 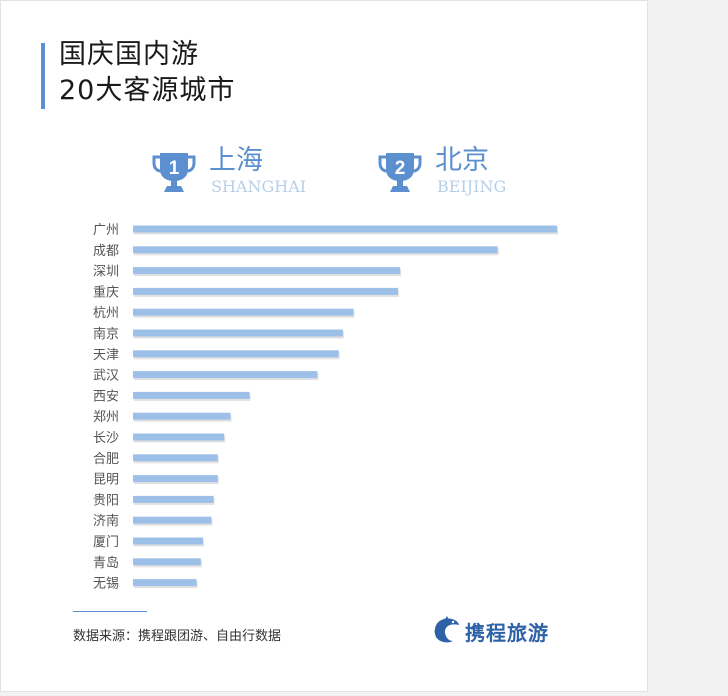 What do you see at coordinates (129, 54) in the screenshot?
I see `title-line-1: 国庆国内游` at bounding box center [129, 54].